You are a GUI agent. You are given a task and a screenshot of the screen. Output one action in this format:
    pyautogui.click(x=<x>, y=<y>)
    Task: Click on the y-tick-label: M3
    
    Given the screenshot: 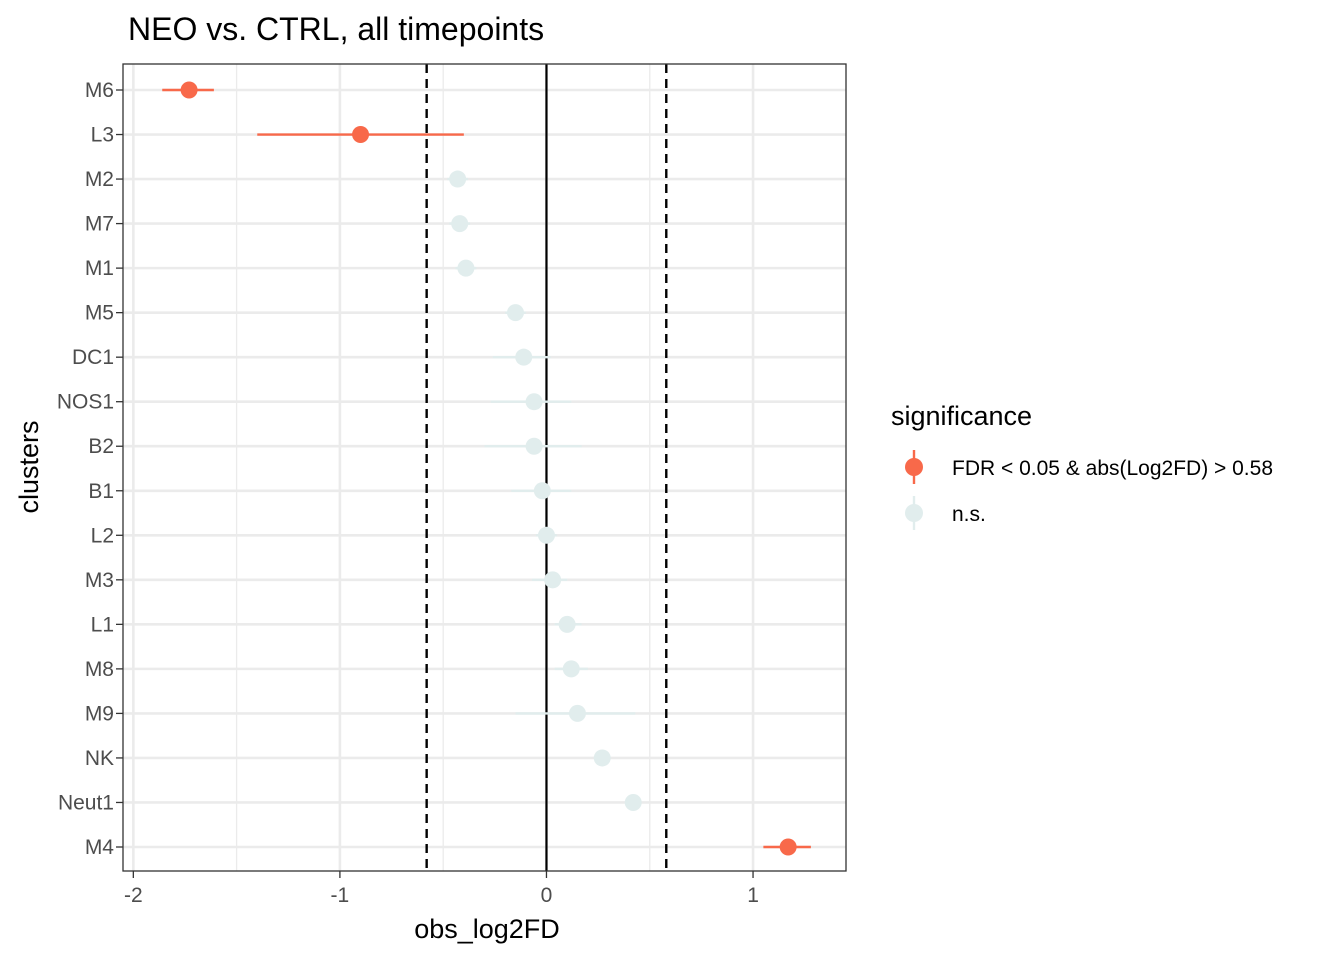 What is the action you would take?
    pyautogui.click(x=99, y=580)
    